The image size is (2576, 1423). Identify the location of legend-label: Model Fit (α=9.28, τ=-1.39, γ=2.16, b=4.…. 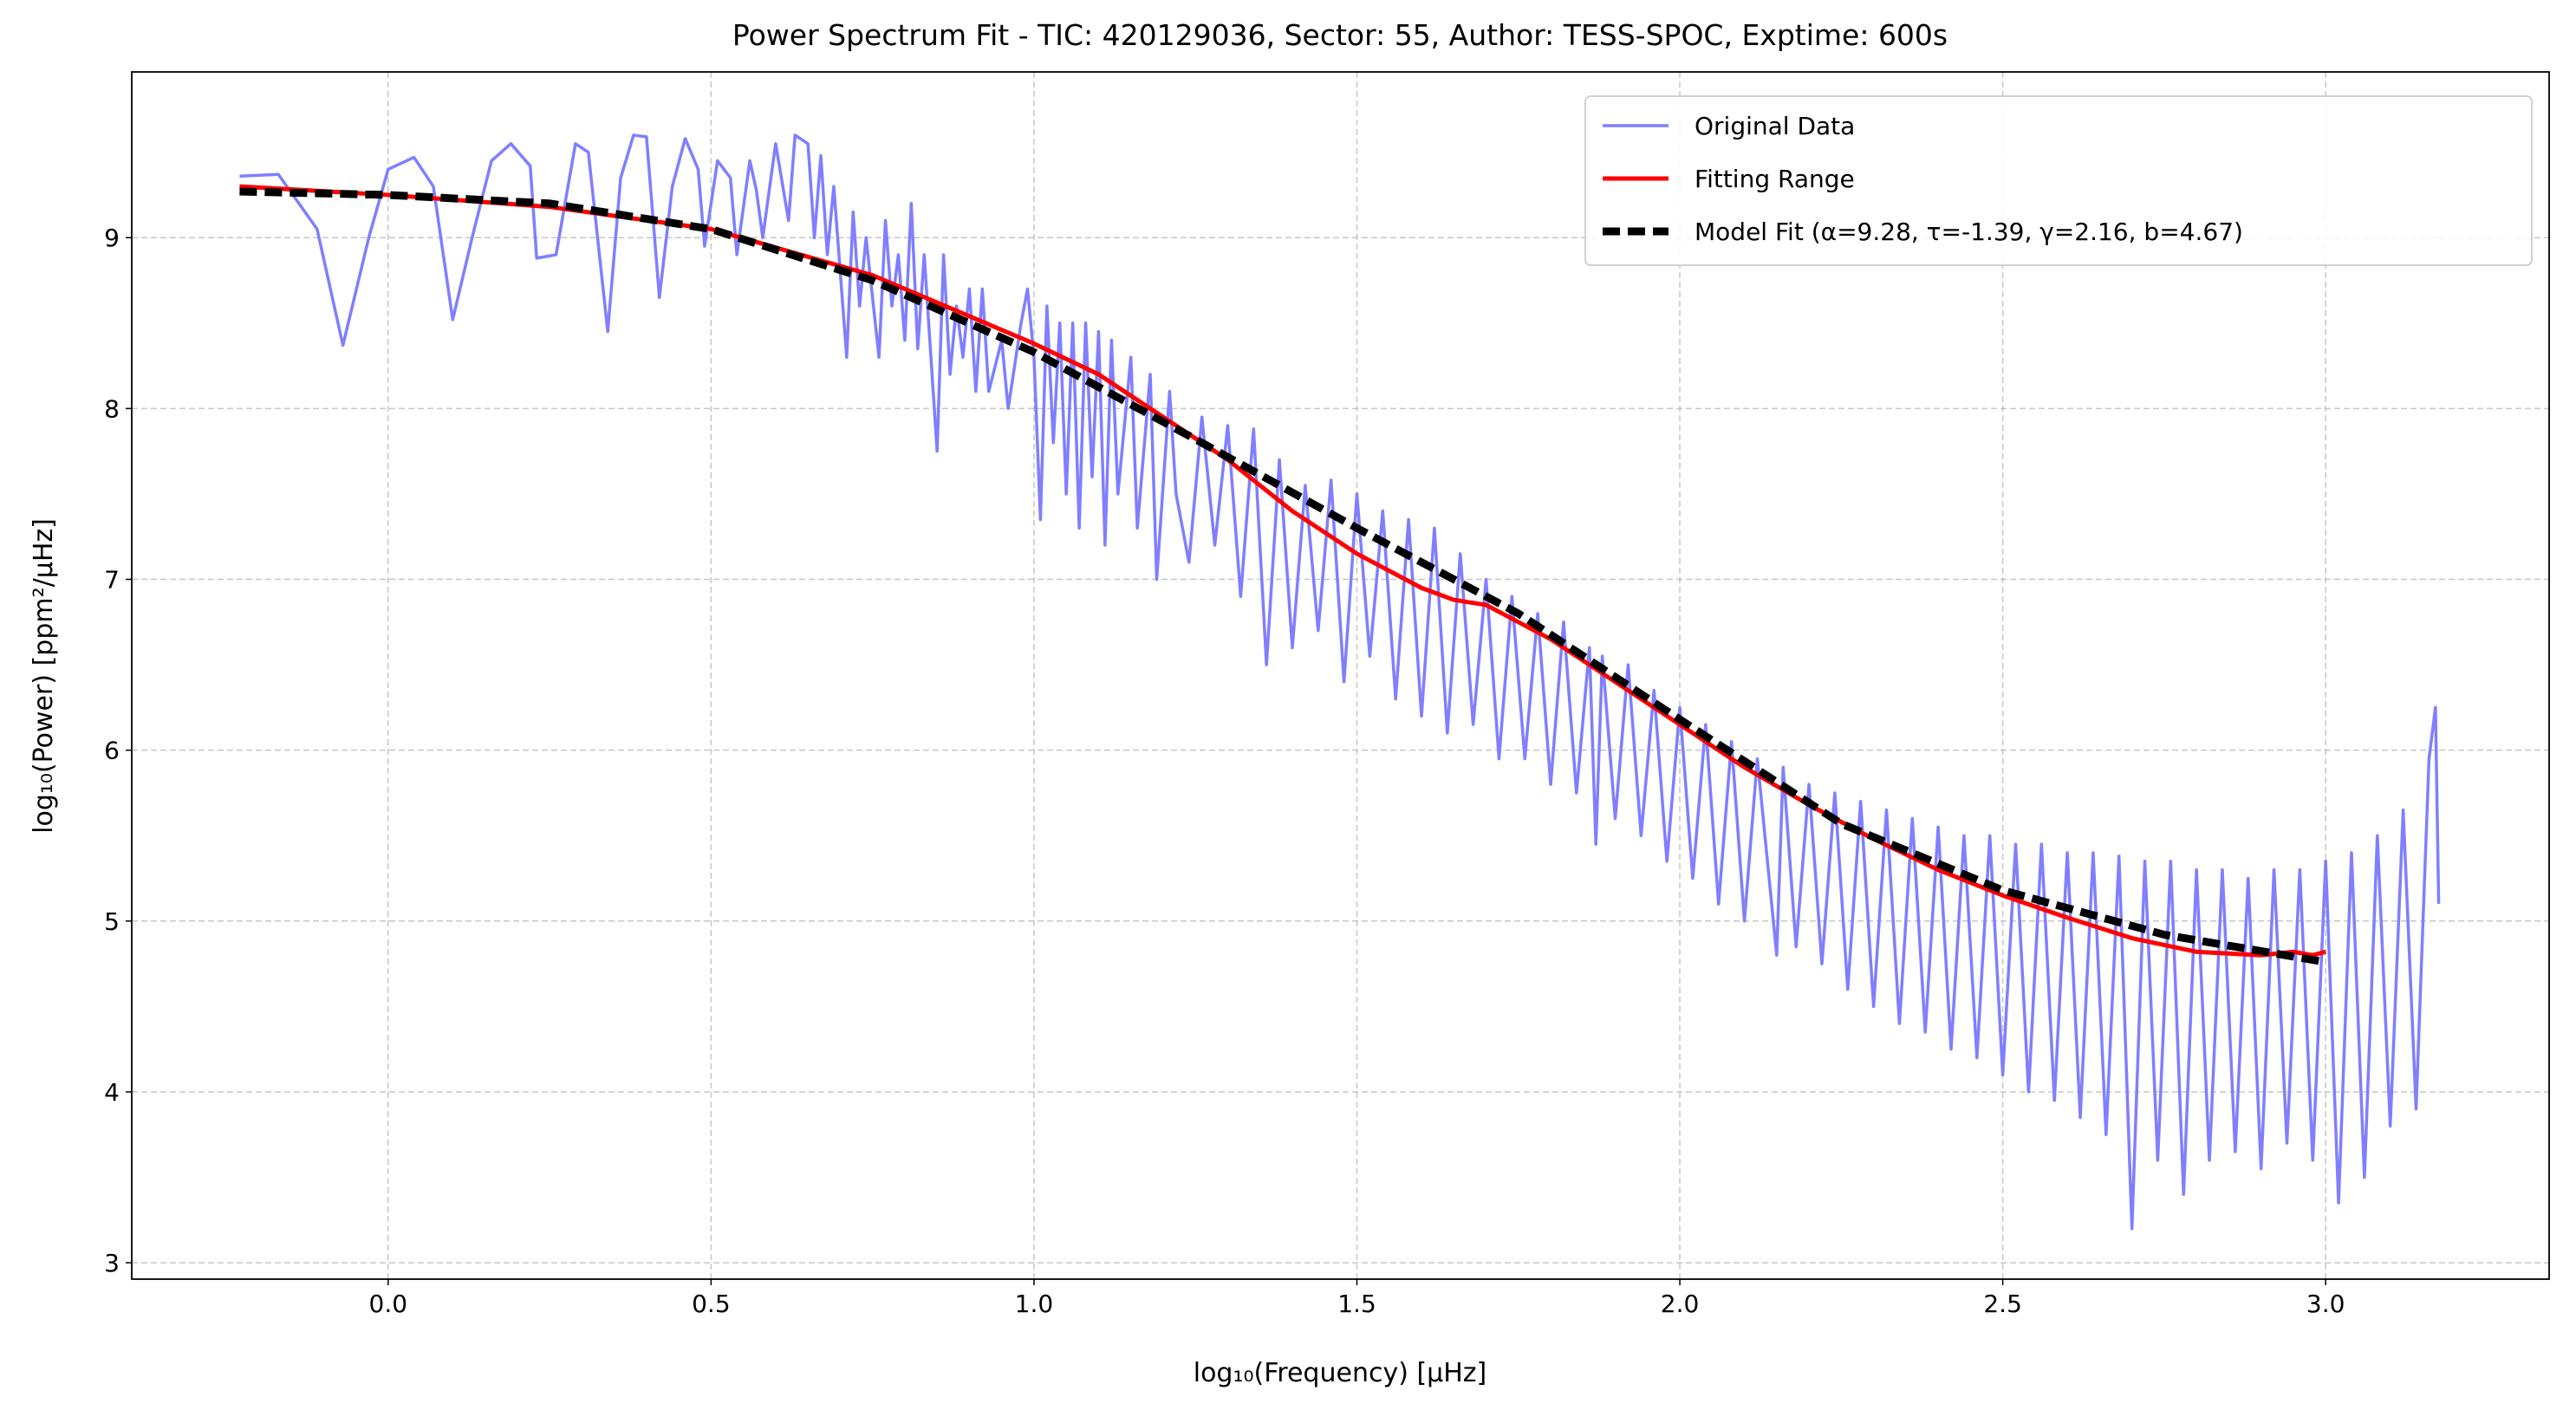
(1969, 232).